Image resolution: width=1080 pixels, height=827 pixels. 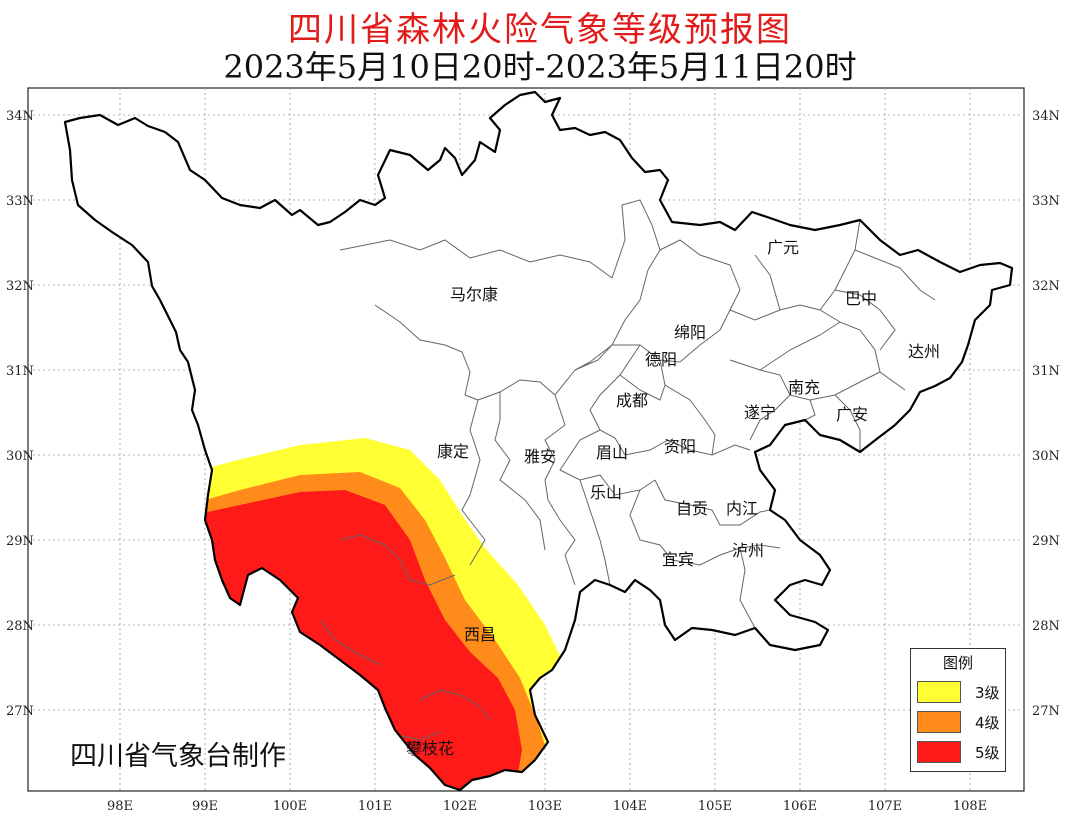 What do you see at coordinates (178, 756) in the screenshot?
I see `producer-credit: 四川省气象台制作` at bounding box center [178, 756].